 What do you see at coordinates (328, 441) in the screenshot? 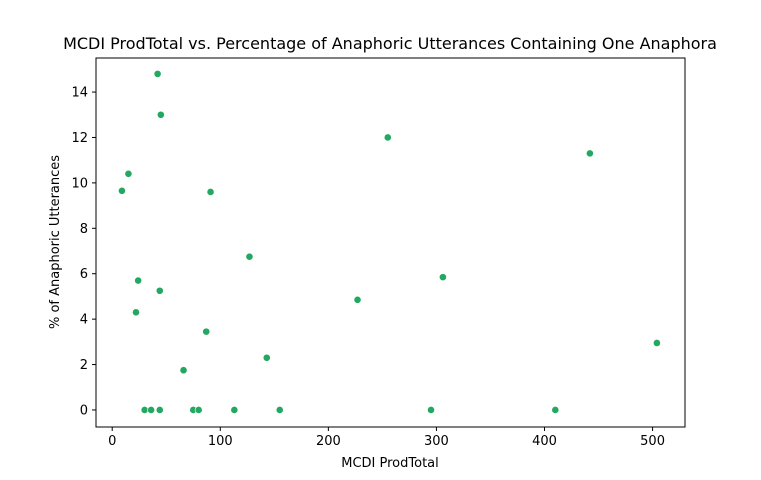
I see `x-tick-label: 200` at bounding box center [328, 441].